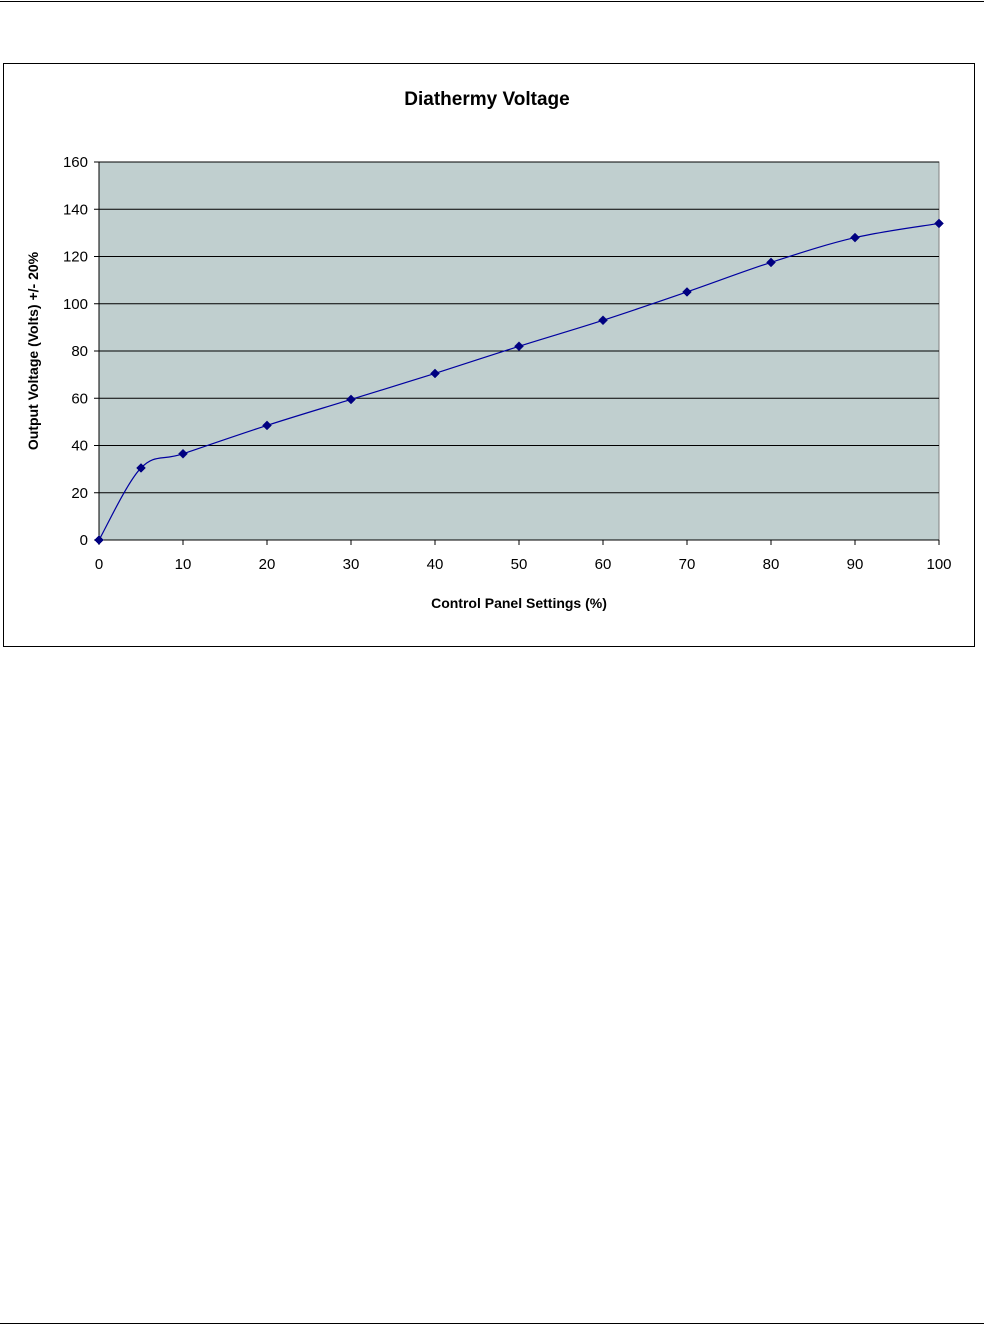 The width and height of the screenshot is (984, 1325). Describe the element at coordinates (183, 564) in the screenshot. I see `x-tick-label: 10` at that location.